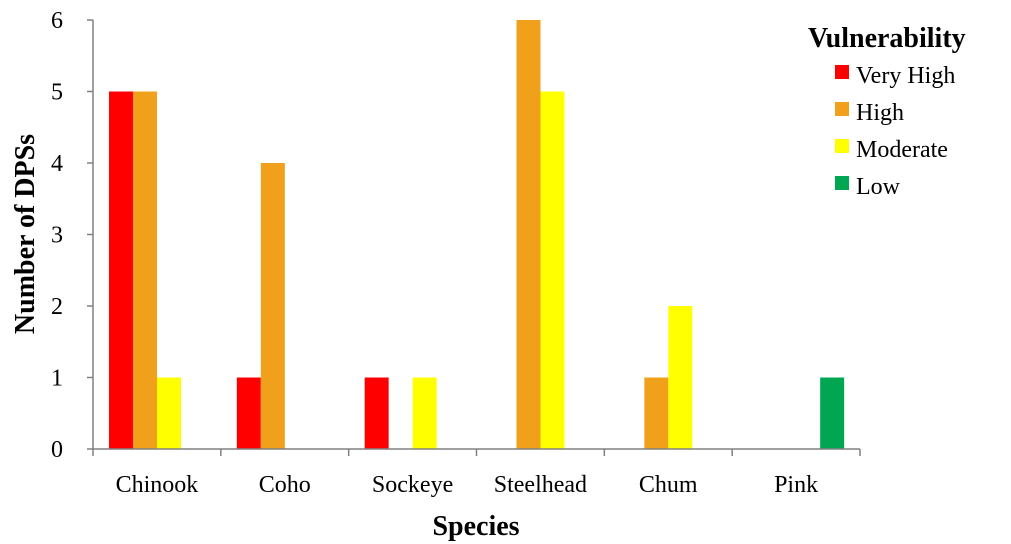 The height and width of the screenshot is (544, 1011). Describe the element at coordinates (832, 413) in the screenshot. I see `bar-low-pink` at that location.